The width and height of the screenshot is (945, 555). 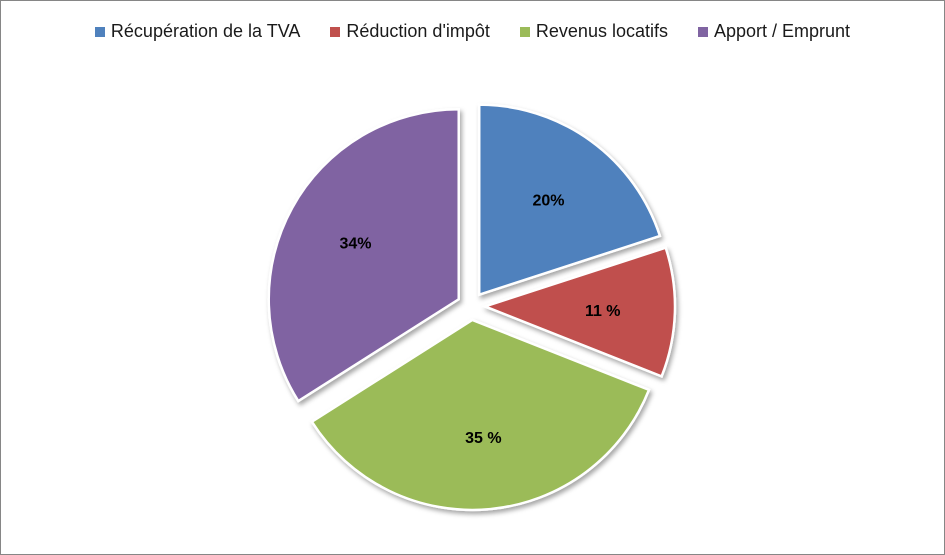 What do you see at coordinates (702, 31) in the screenshot?
I see `legend-swatch-apport` at bounding box center [702, 31].